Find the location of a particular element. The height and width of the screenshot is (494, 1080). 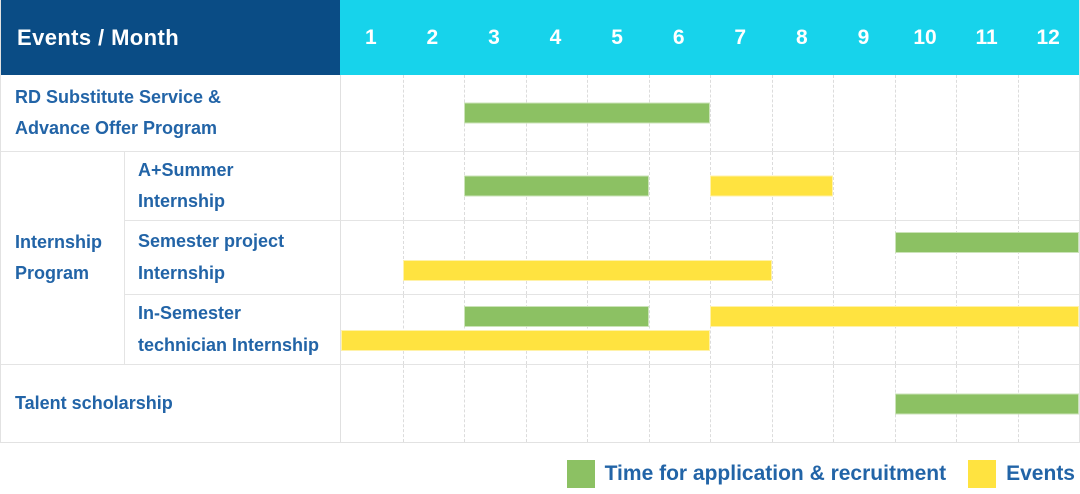

legend-item-events: Events is located at coordinates (1021, 474).